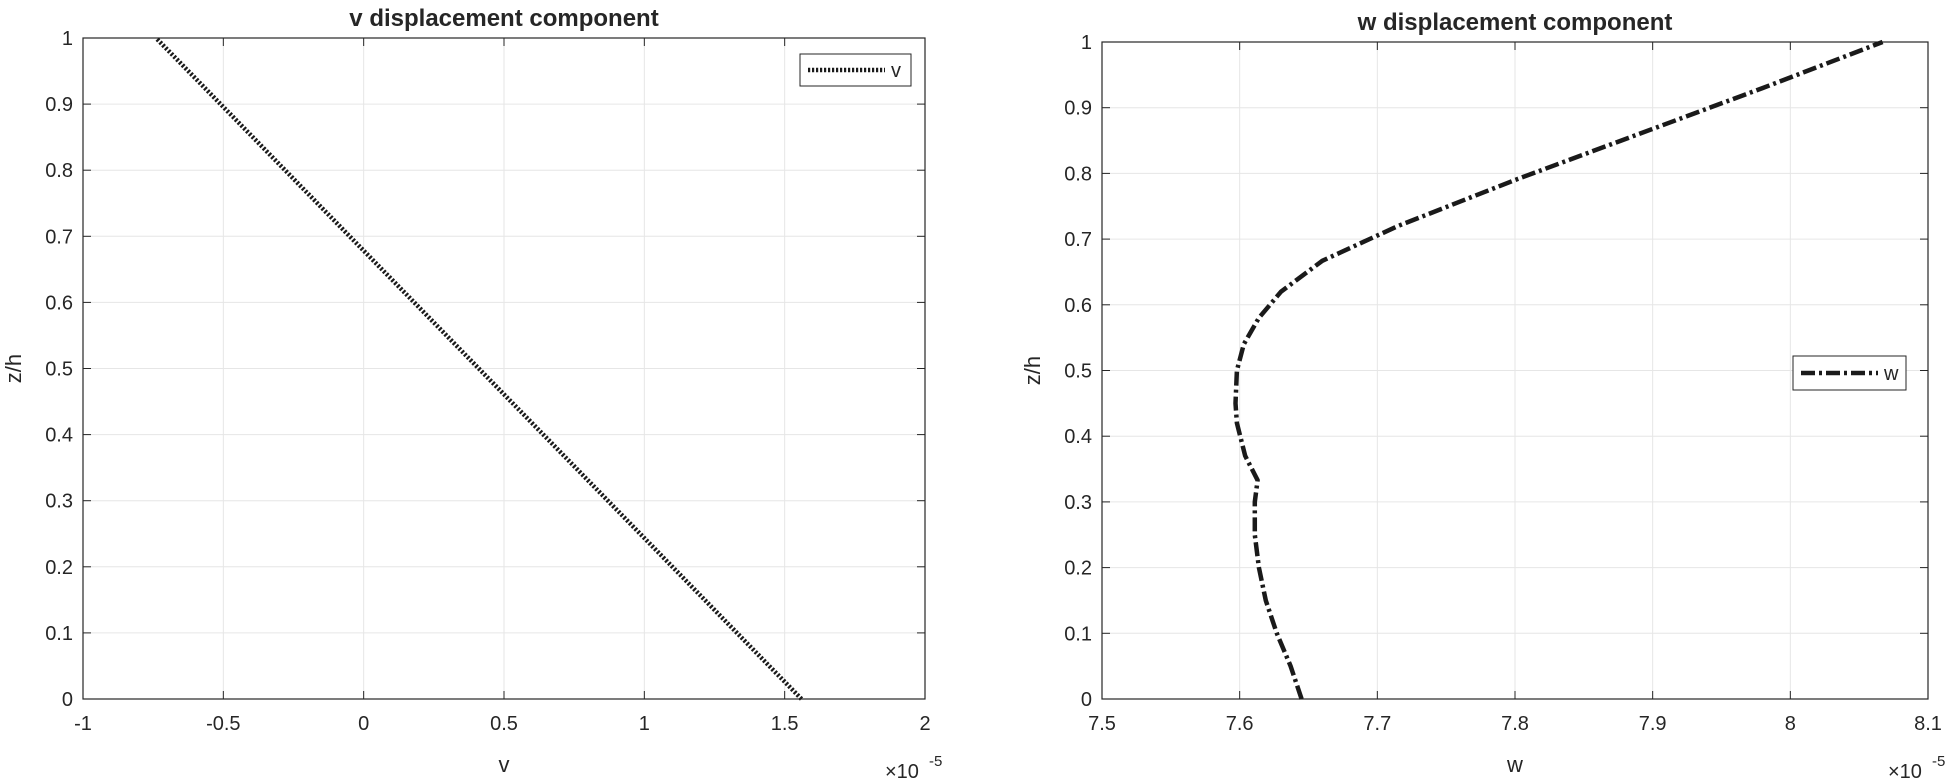 The width and height of the screenshot is (1950, 782). Describe the element at coordinates (504, 724) in the screenshot. I see `x-tick-label: 0.5` at that location.